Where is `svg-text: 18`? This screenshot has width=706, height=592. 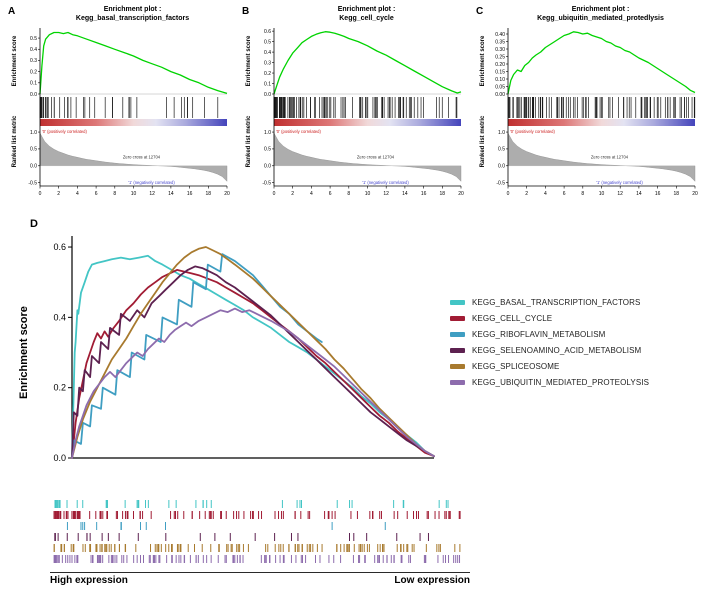
svg-text: 18 is located at coordinates (443, 194).